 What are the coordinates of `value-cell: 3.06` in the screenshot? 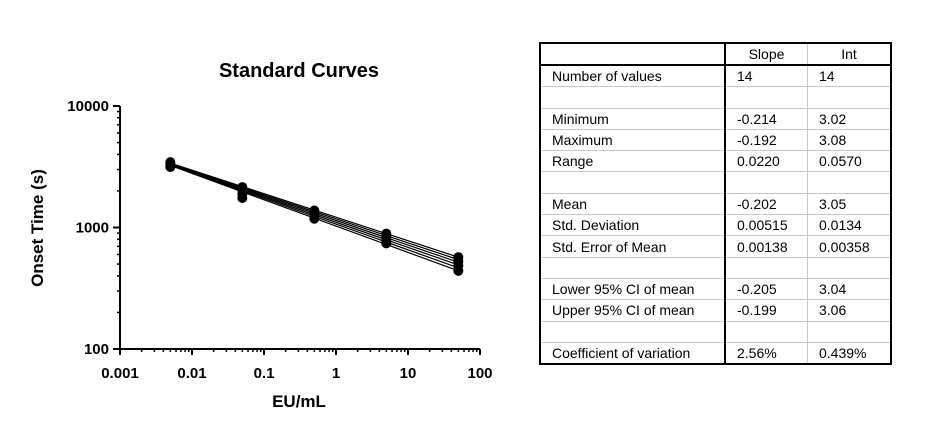 It's located at (849, 310).